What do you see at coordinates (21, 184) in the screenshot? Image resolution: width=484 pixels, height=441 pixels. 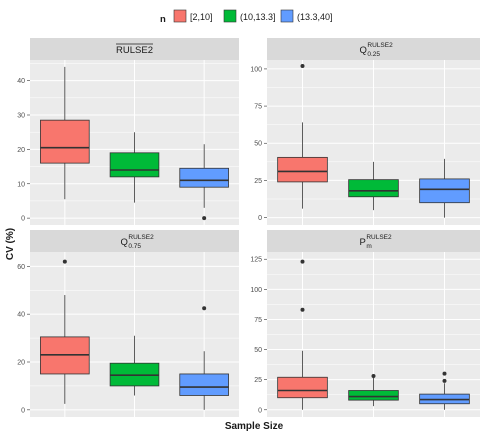 I see `y-tick-label: 10` at bounding box center [21, 184].